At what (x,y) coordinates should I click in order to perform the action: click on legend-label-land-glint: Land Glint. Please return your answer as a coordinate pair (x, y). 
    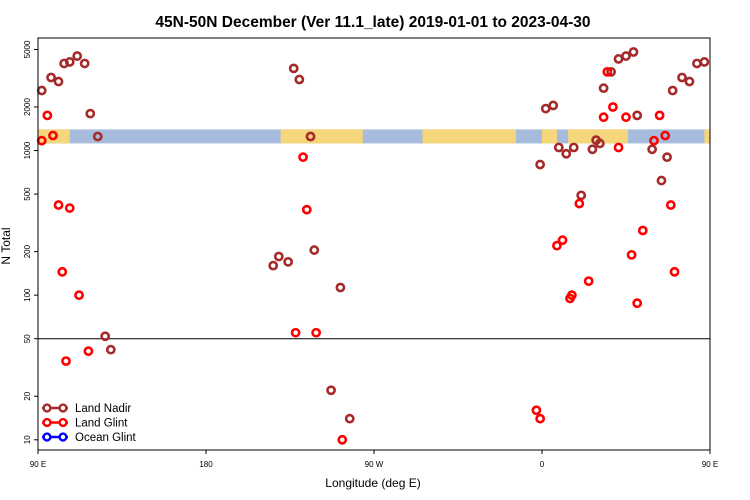
    Looking at the image, I should click on (101, 424).